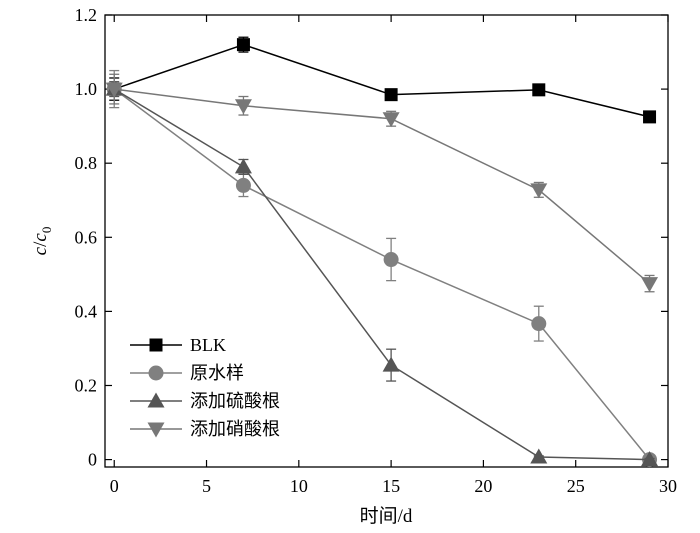 The width and height of the screenshot is (700, 533). What do you see at coordinates (86, 385) in the screenshot?
I see `y-tick-label: 0.2` at bounding box center [86, 385].